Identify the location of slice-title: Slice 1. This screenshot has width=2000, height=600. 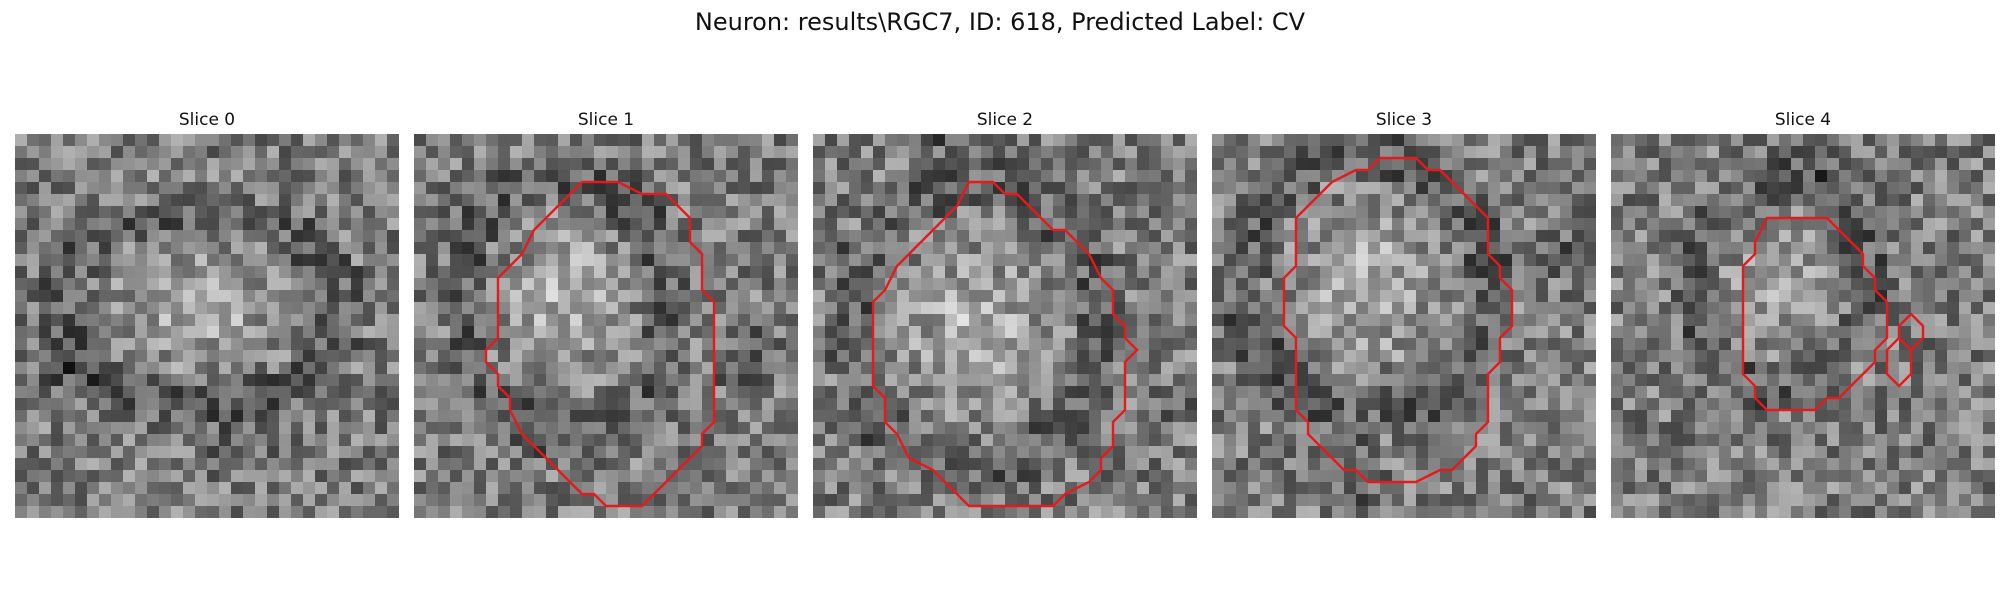
(606, 120).